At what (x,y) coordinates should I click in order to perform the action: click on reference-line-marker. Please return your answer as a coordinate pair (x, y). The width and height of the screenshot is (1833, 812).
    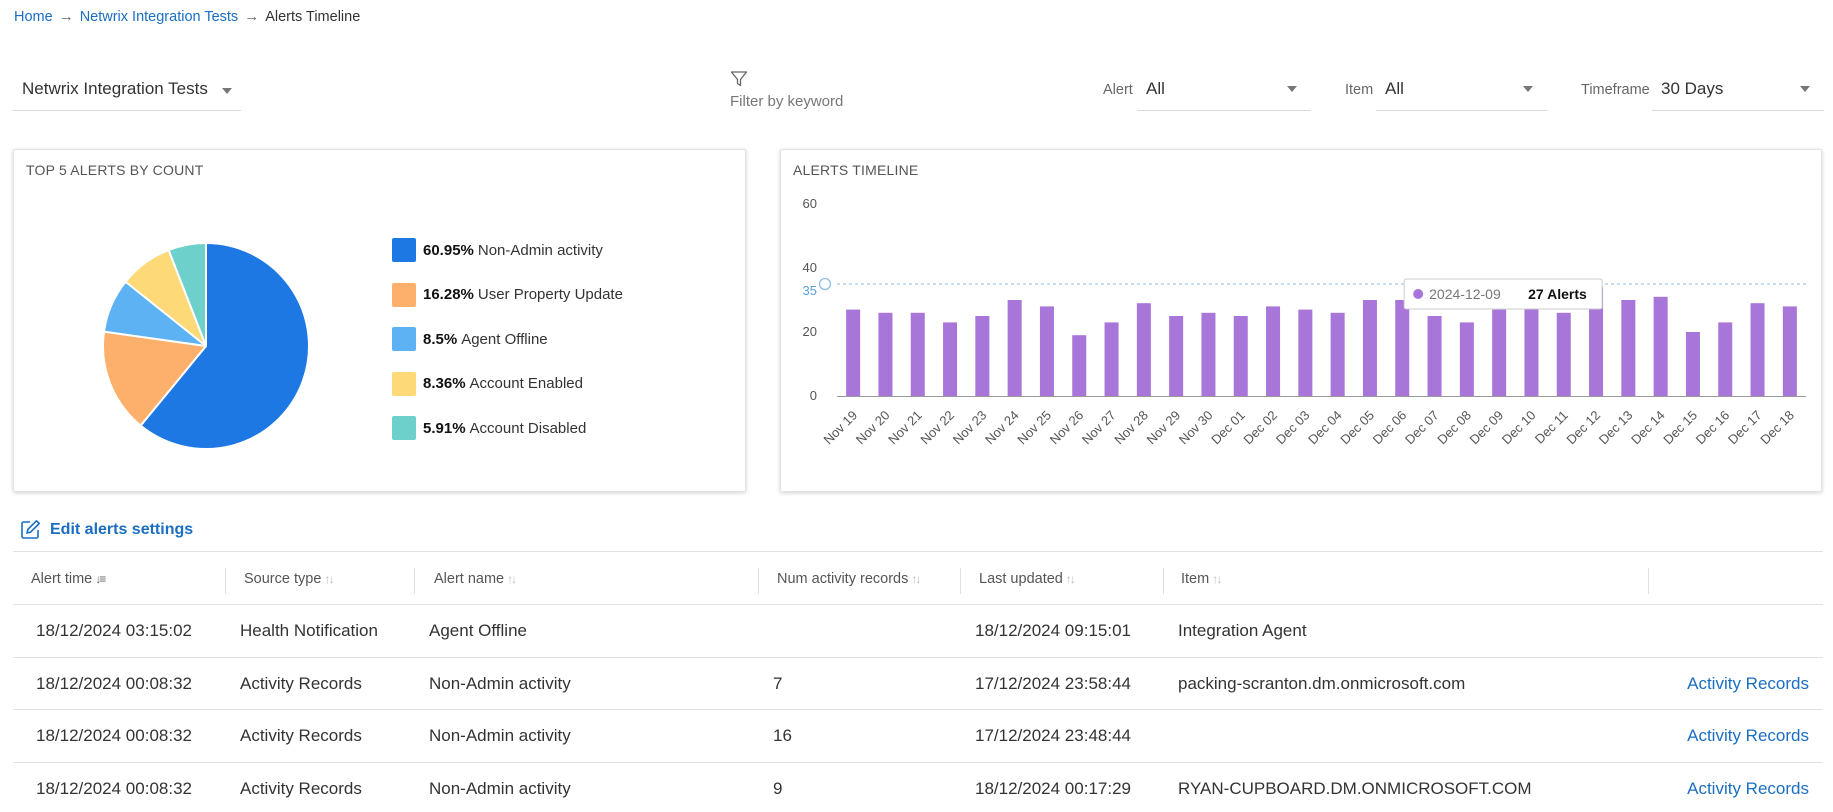
    Looking at the image, I should click on (825, 284).